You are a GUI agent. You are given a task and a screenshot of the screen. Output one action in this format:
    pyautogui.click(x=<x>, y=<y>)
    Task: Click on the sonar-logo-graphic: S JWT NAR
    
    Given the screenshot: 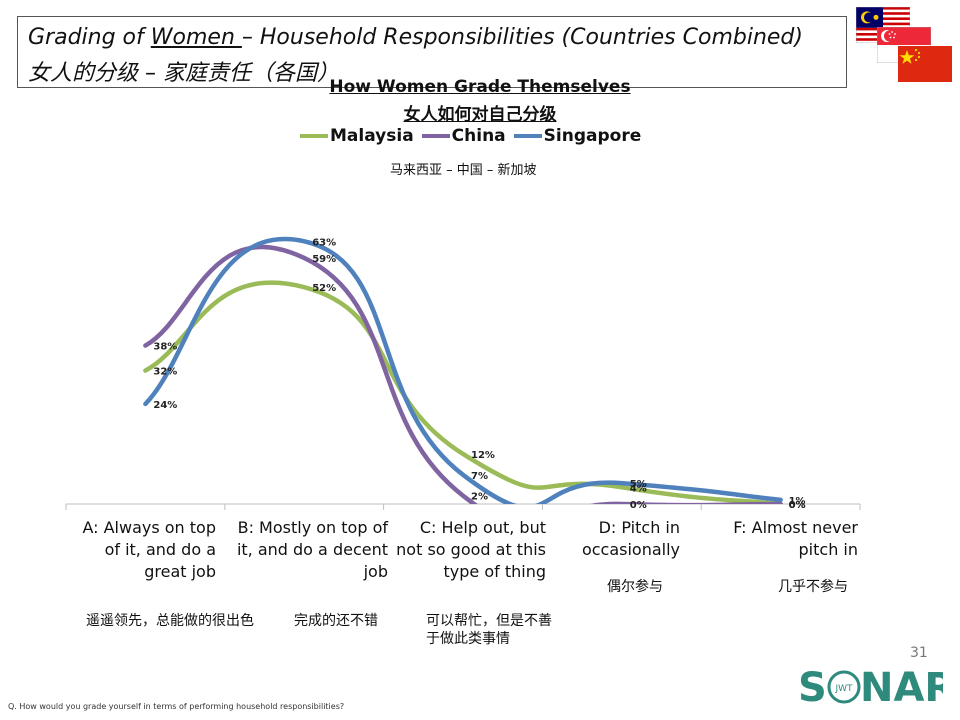 What is the action you would take?
    pyautogui.click(x=876, y=688)
    